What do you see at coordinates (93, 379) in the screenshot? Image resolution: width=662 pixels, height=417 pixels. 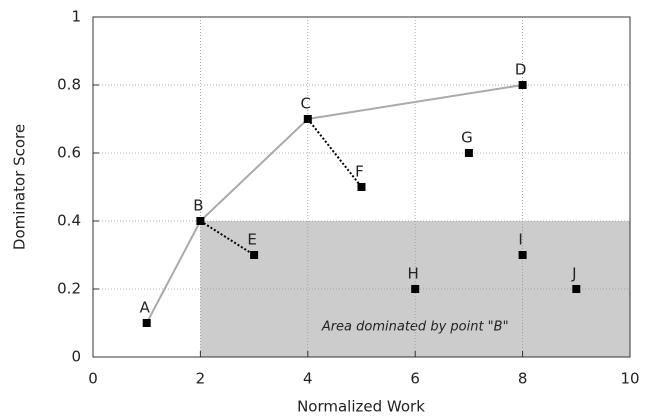 I see `x-tick-label: 0` at bounding box center [93, 379].